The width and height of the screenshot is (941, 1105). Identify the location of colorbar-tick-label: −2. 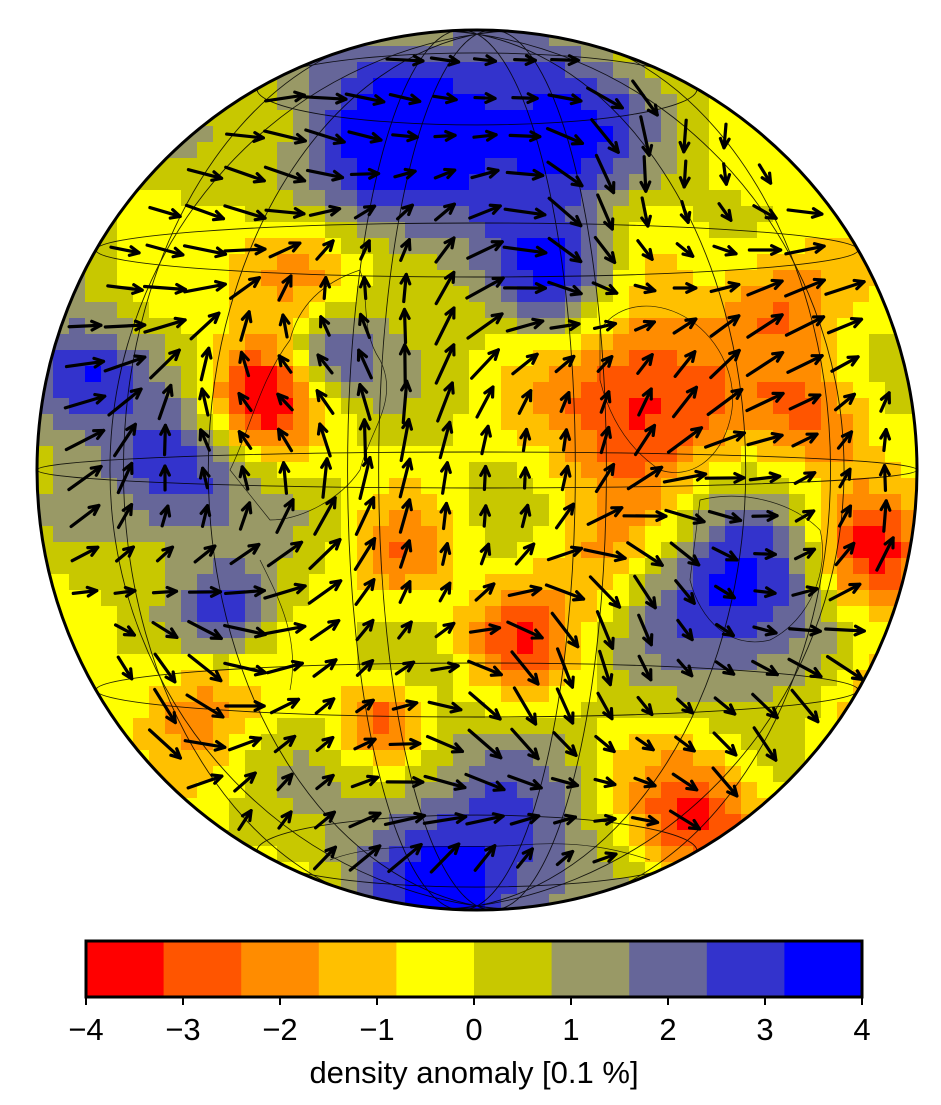
(279, 1029).